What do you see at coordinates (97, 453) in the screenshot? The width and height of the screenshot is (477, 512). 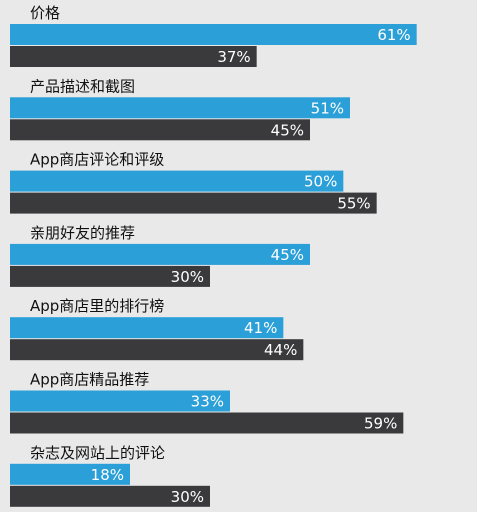 I see `category-label: 杂志及网站上的评论` at bounding box center [97, 453].